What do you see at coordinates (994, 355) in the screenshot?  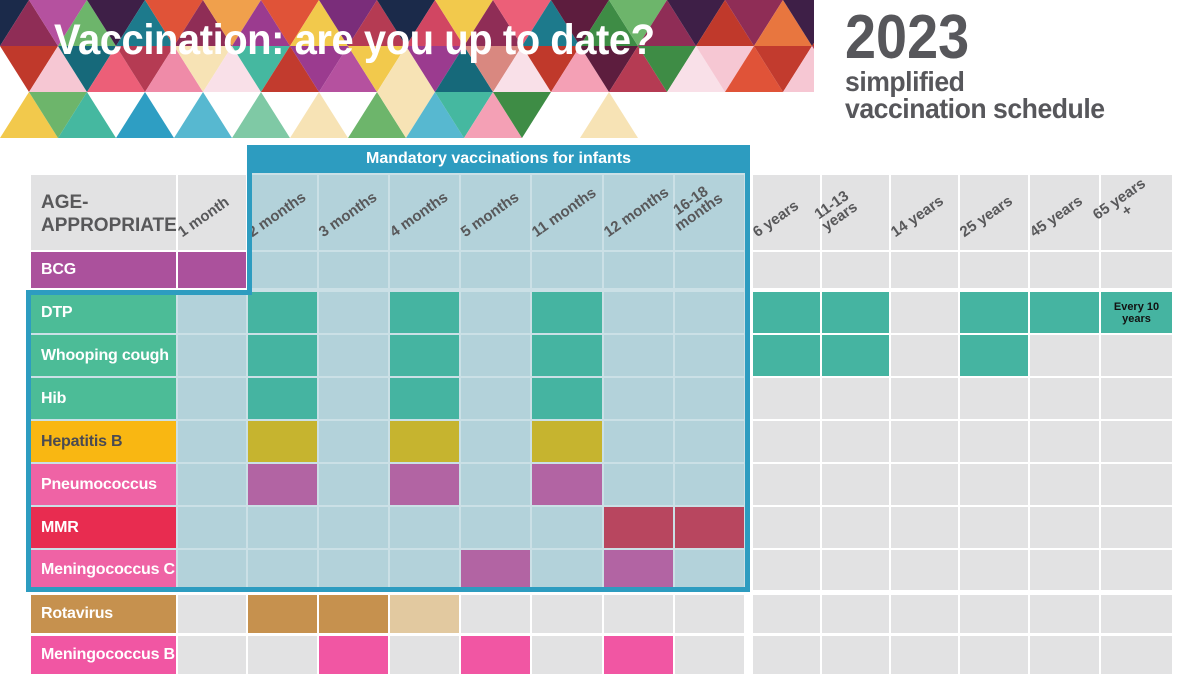 I see `cell-whooping-cough-25-years` at bounding box center [994, 355].